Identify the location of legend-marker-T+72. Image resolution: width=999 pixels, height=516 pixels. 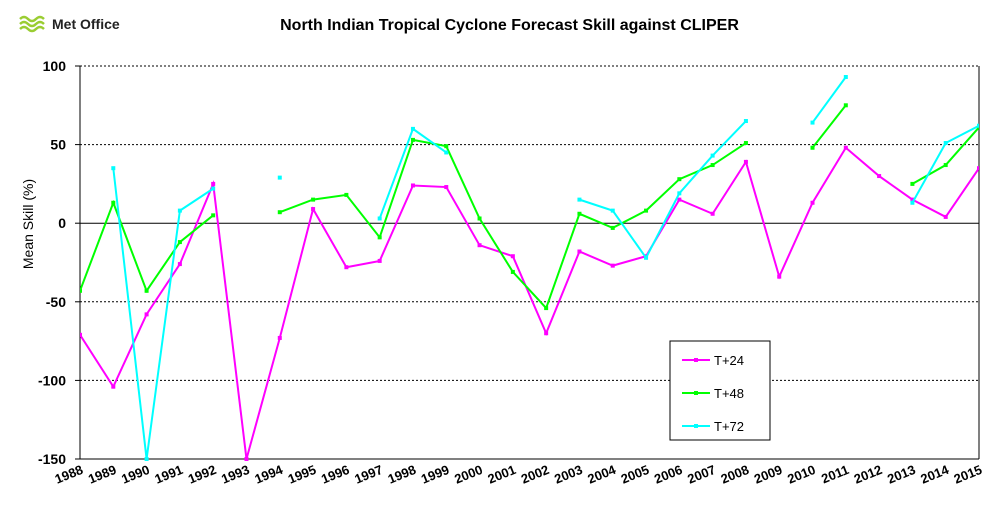
(696, 426).